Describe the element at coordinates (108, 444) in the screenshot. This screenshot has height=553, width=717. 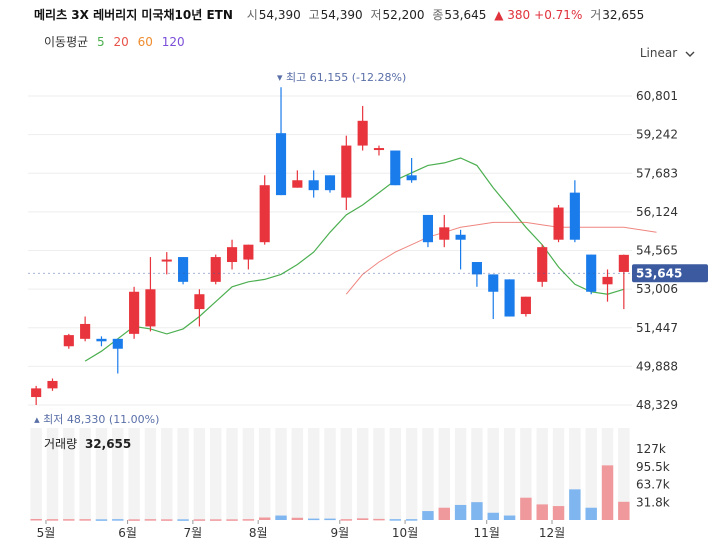
I see `volume-panel-value: 32,655` at that location.